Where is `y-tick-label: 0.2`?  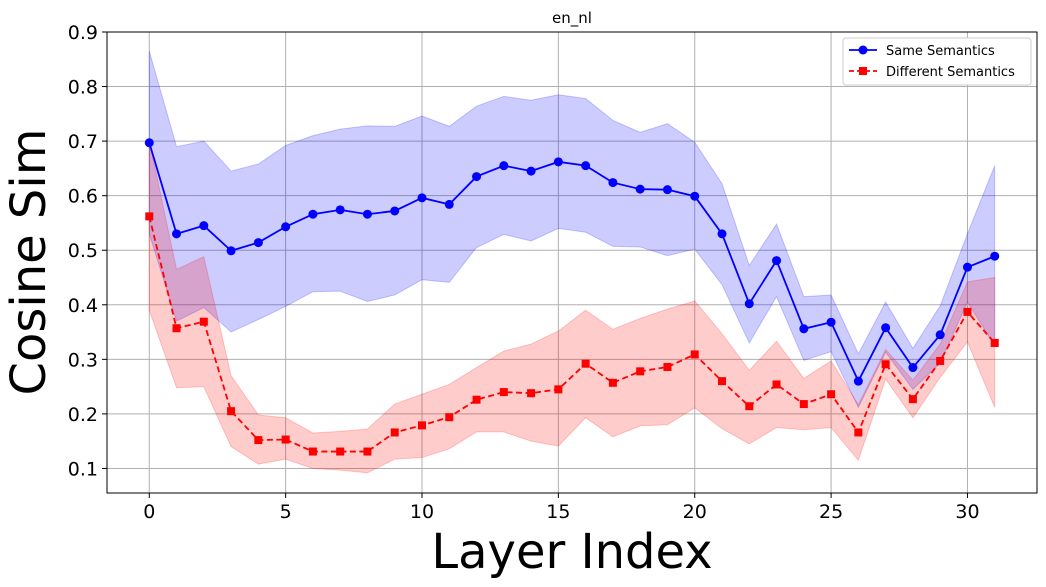
y-tick-label: 0.2 is located at coordinates (83, 415).